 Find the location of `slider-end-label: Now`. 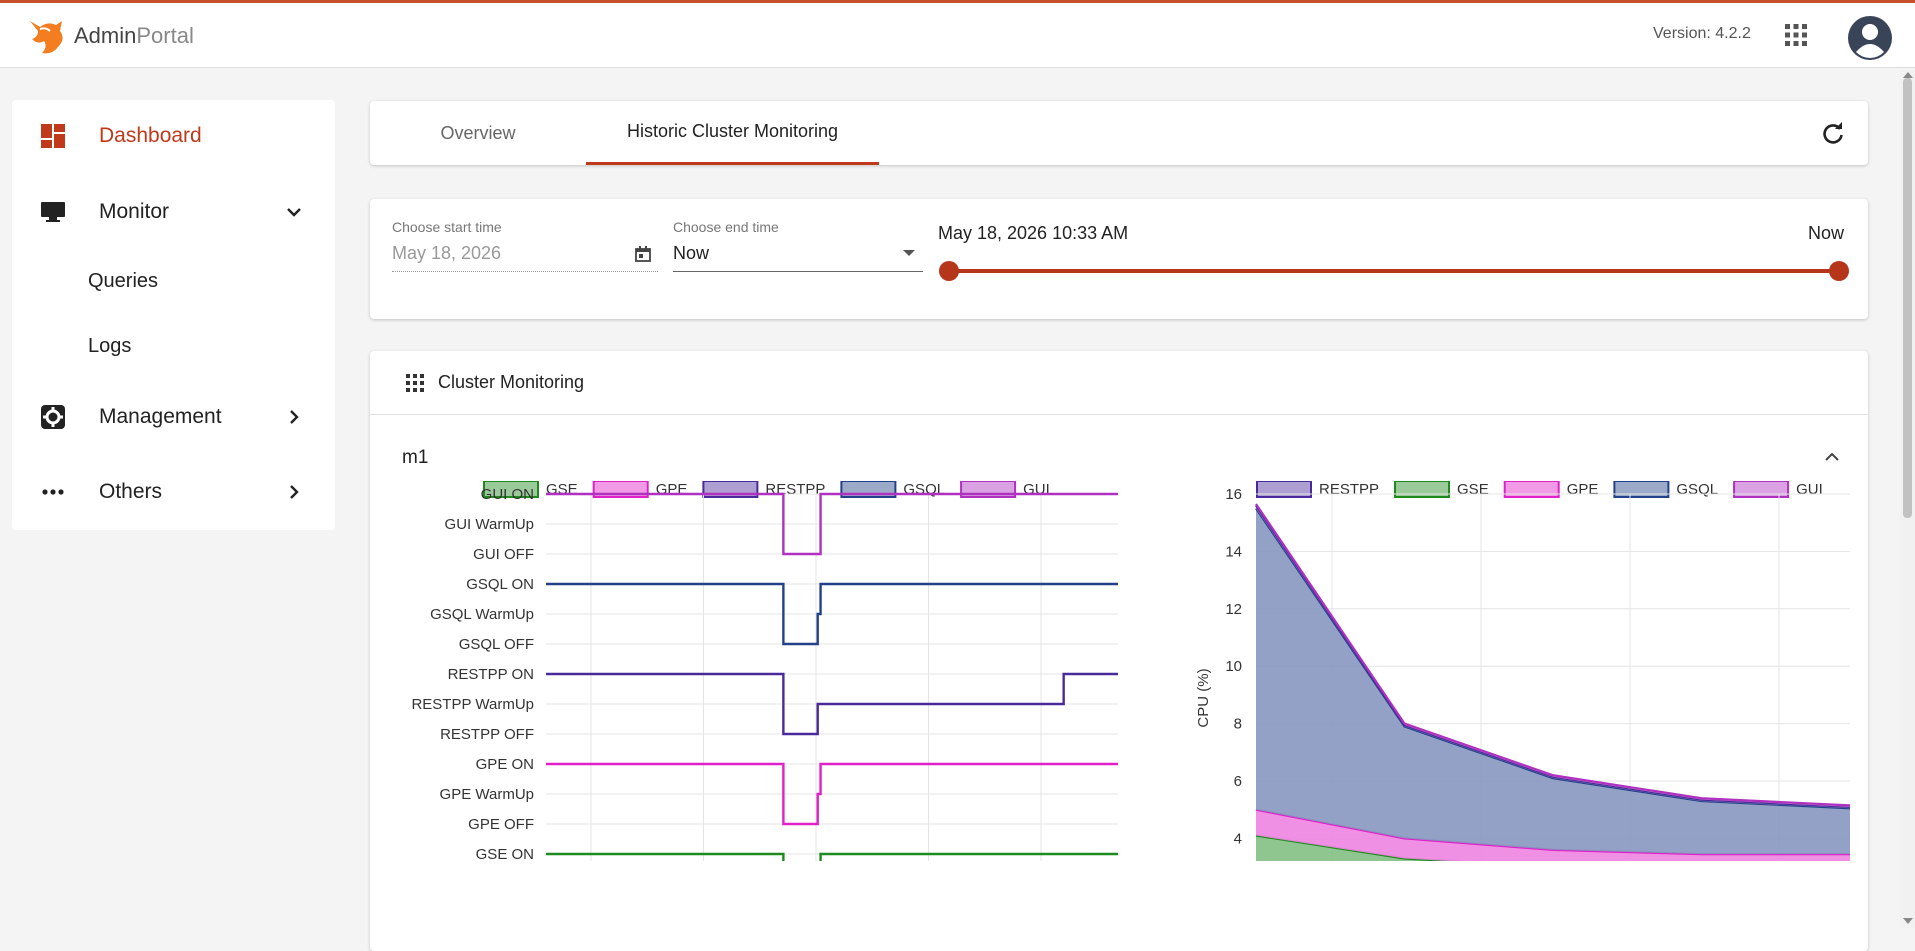

slider-end-label: Now is located at coordinates (1826, 233).